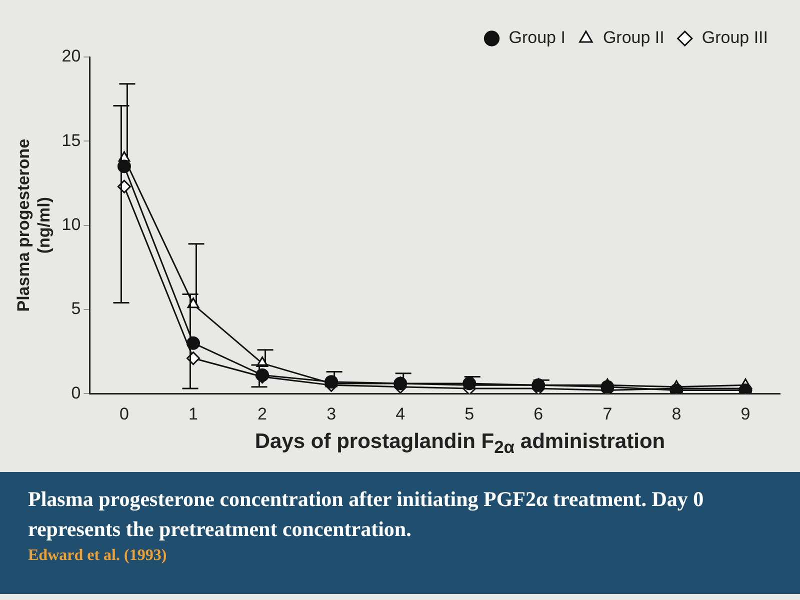 The width and height of the screenshot is (800, 600). I want to click on y-tick-label: 5, so click(76, 308).